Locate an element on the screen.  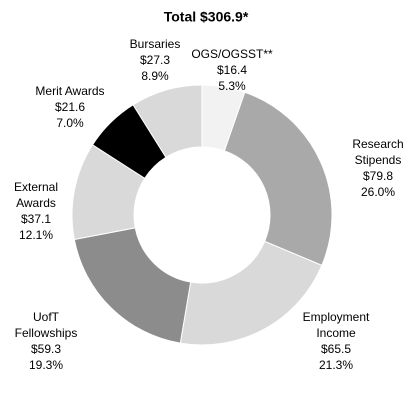
percentage-label: 12.1% is located at coordinates (36, 235).